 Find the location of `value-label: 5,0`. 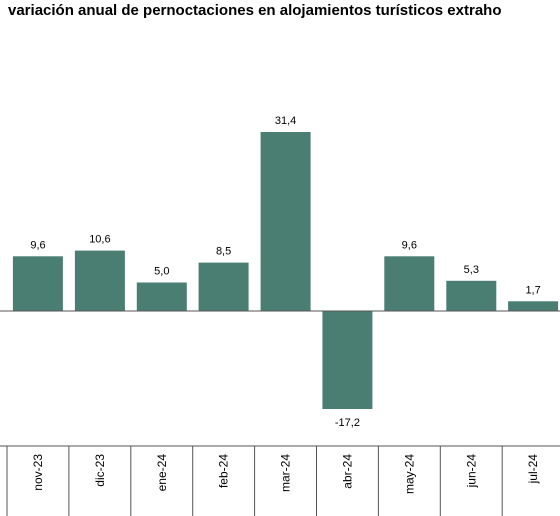

value-label: 5,0 is located at coordinates (161, 272).